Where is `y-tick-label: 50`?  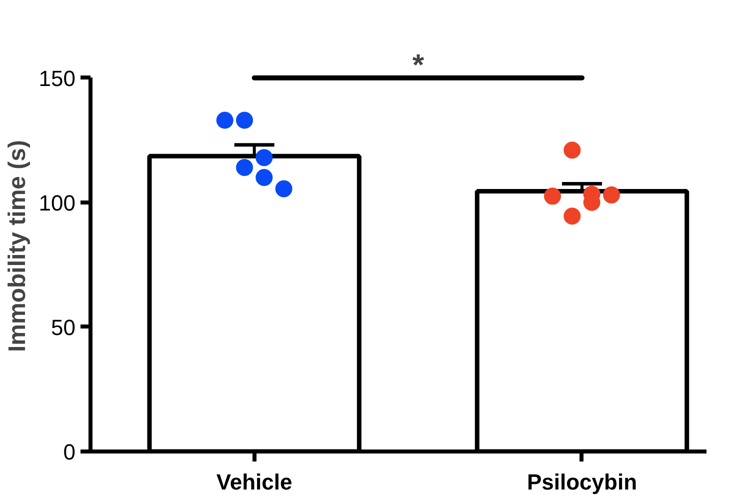
y-tick-label: 50 is located at coordinates (63, 327).